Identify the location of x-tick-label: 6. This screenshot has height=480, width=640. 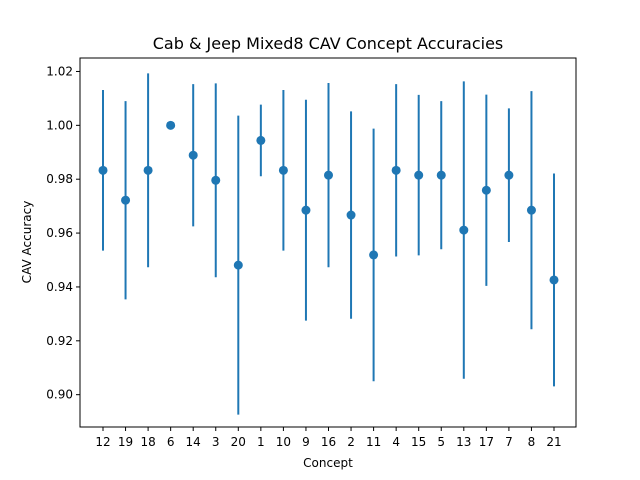
(171, 442).